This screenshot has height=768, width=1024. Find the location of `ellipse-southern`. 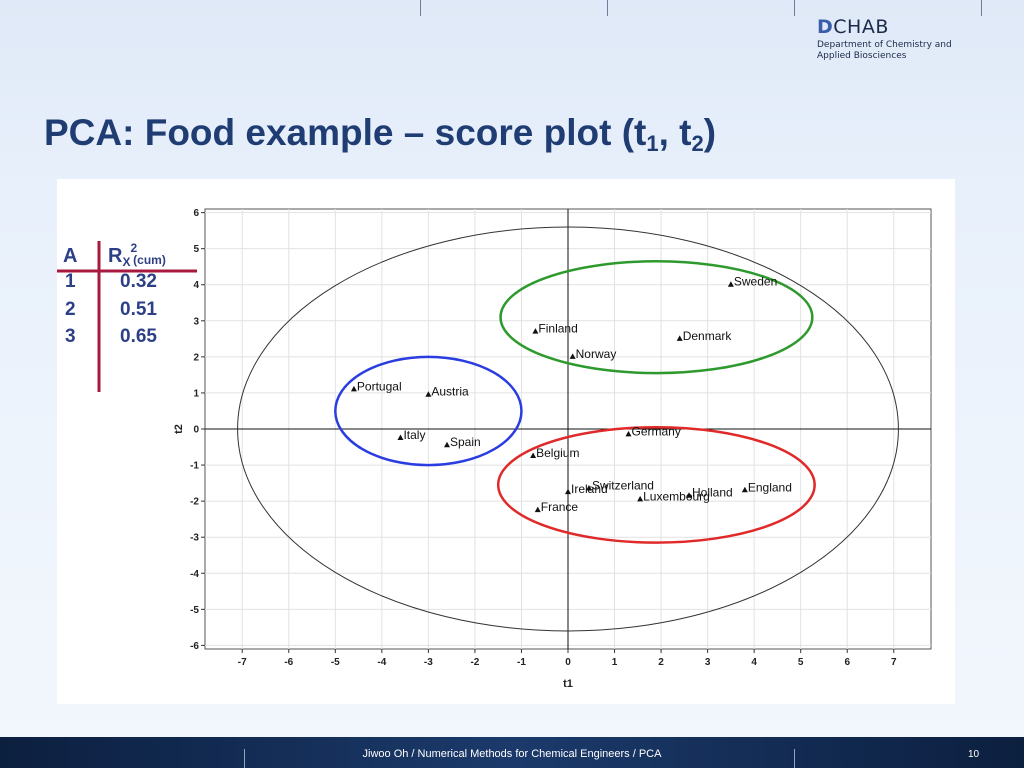

ellipse-southern is located at coordinates (428, 411).